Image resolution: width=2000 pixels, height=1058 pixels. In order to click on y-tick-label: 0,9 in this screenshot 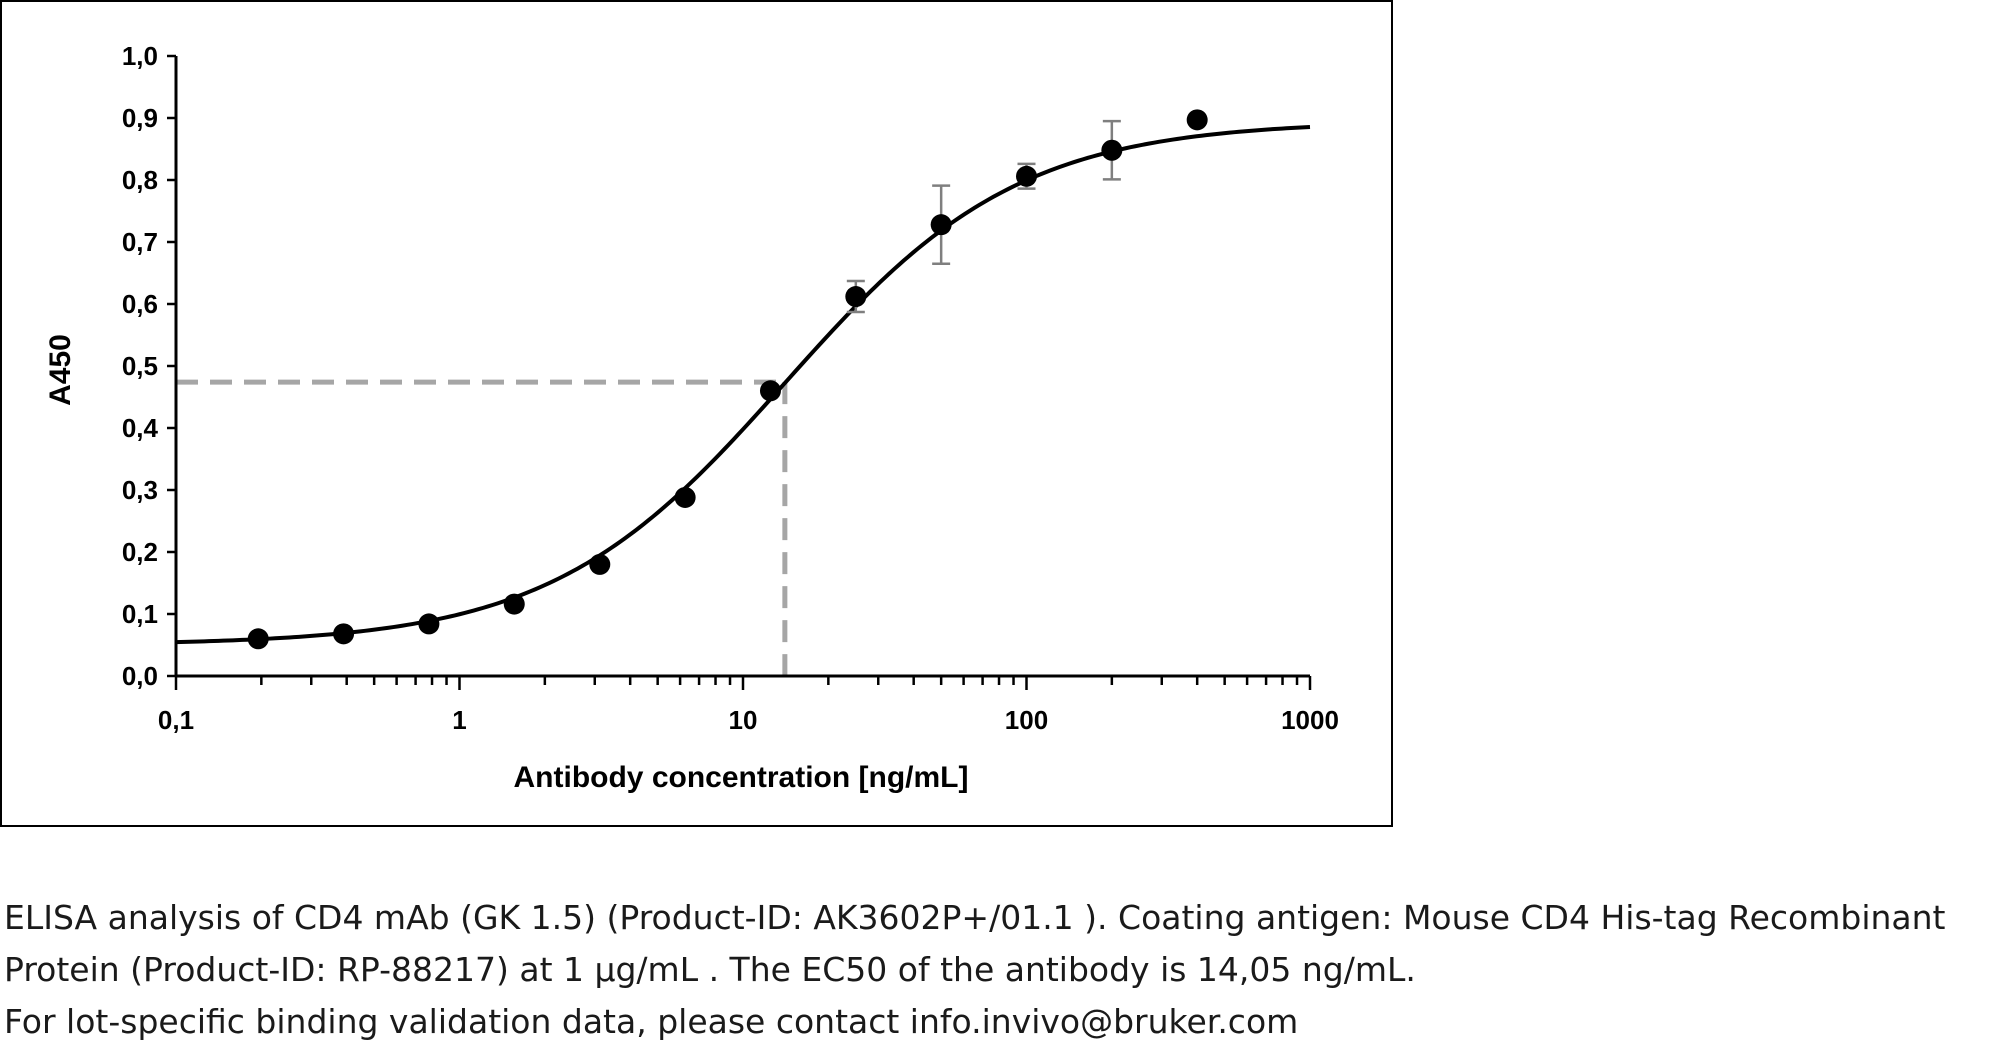, I will do `click(140, 118)`.